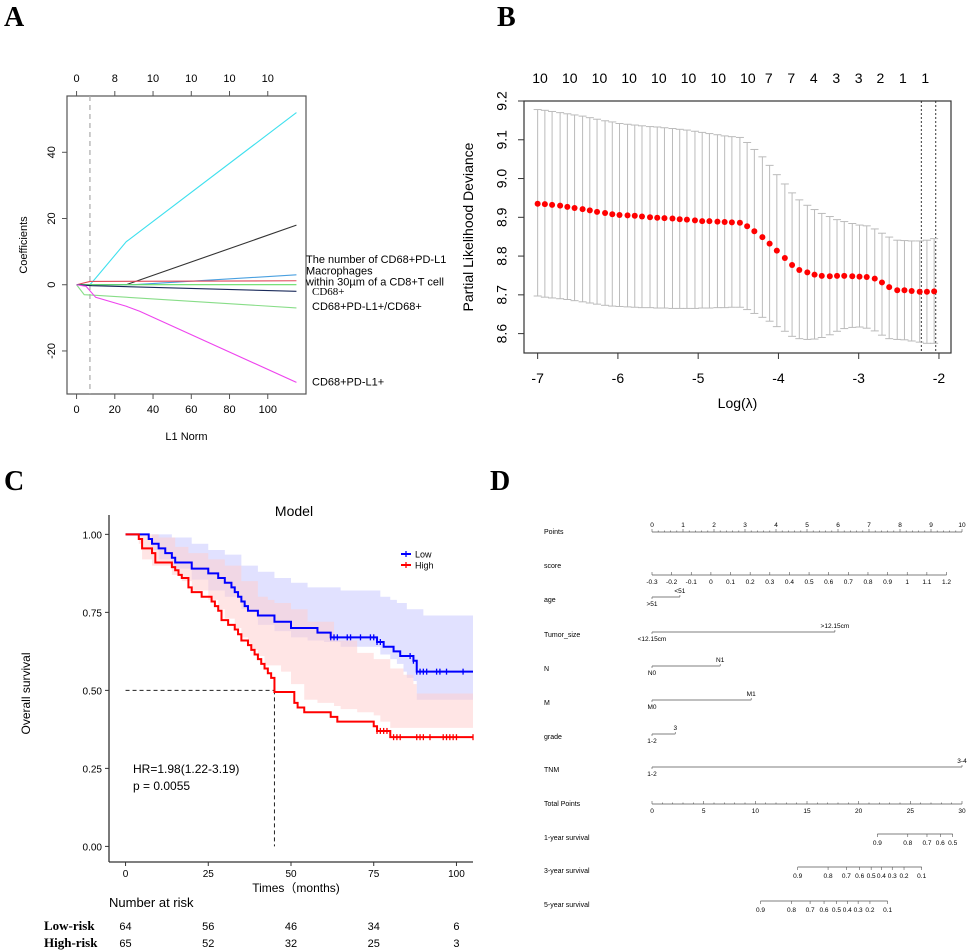 This screenshot has width=975, height=951. What do you see at coordinates (76, 410) in the screenshot?
I see `x-tick-label: 0` at bounding box center [76, 410].